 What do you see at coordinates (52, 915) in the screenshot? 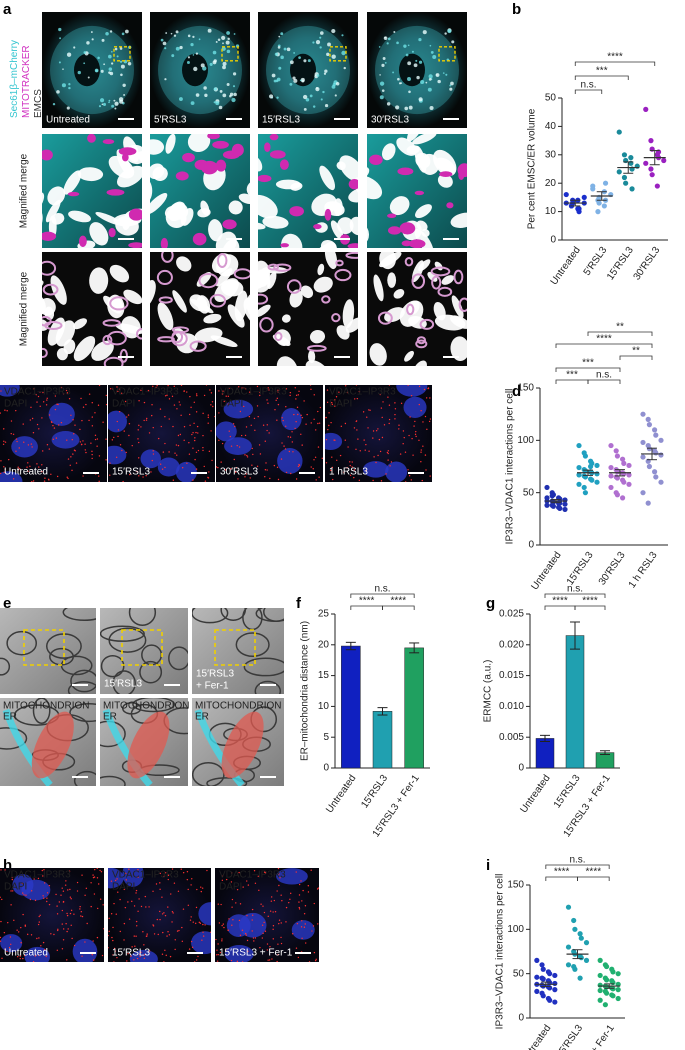
I see `micrograph-content` at bounding box center [52, 915].